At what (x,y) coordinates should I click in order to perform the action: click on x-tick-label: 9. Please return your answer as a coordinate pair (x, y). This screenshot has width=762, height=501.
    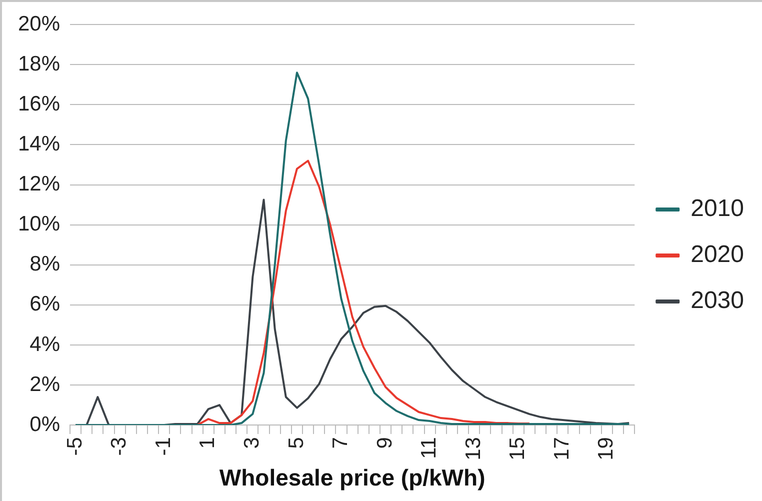
    Looking at the image, I should click on (384, 443).